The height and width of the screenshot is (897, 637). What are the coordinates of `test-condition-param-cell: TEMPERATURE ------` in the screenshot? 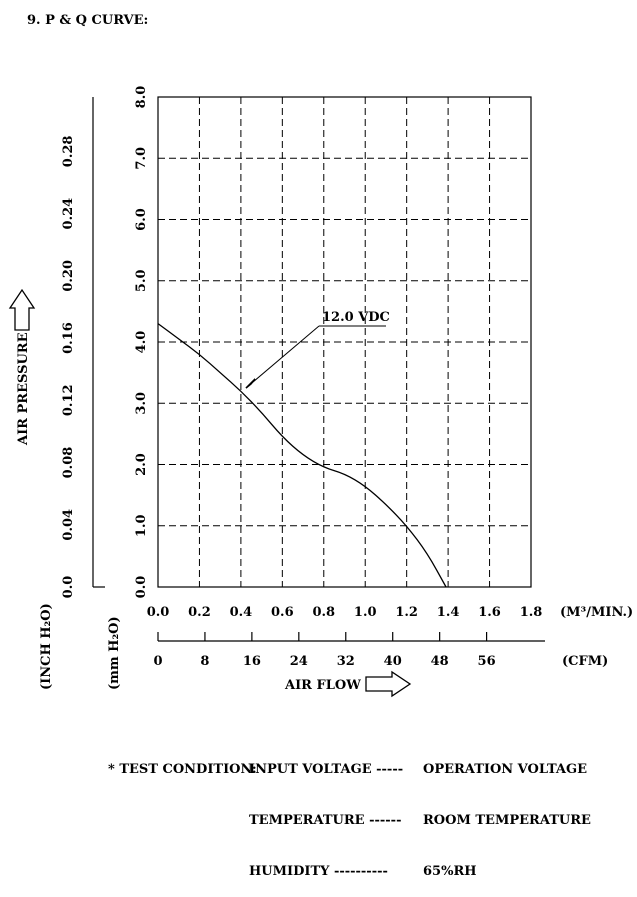 It's located at (336, 820).